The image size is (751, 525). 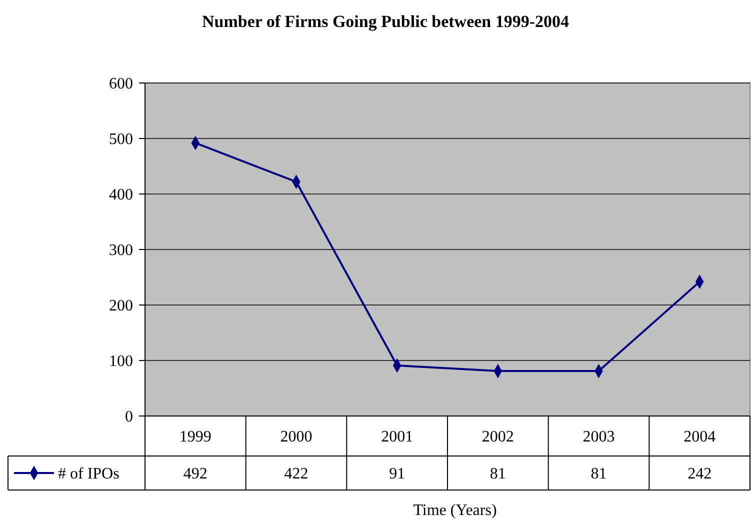 What do you see at coordinates (89, 474) in the screenshot?
I see `legend-label: # of IPOs` at bounding box center [89, 474].